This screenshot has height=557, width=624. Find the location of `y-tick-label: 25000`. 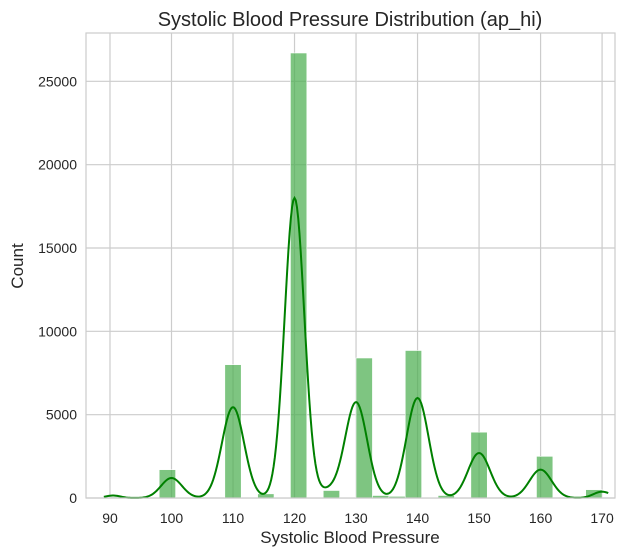

y-tick-label: 25000 is located at coordinates (57, 81).